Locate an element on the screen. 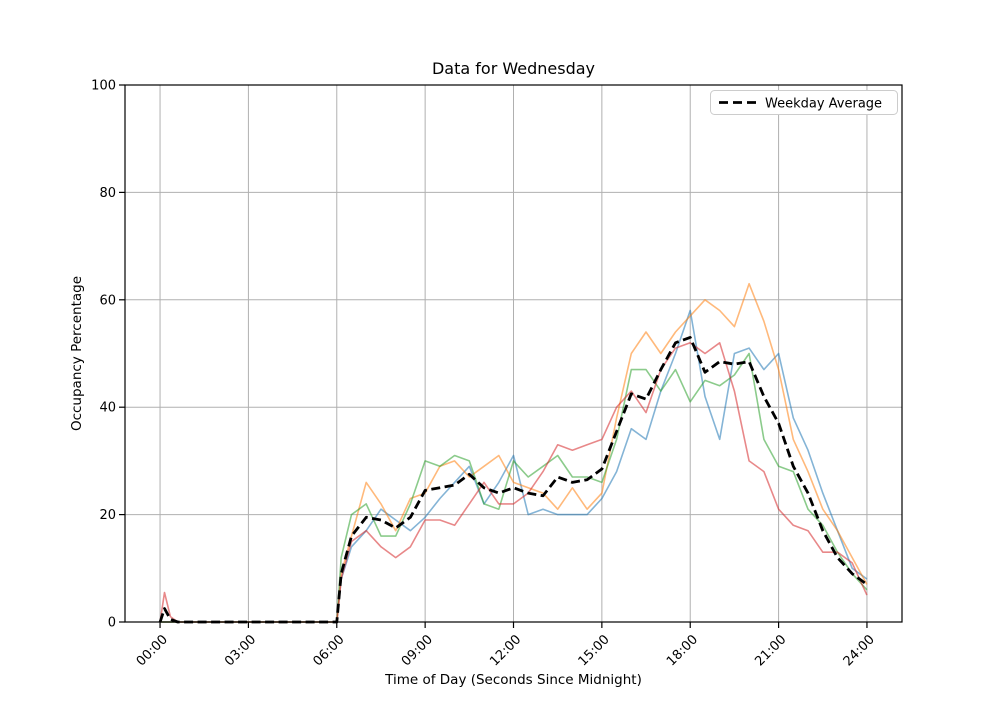  x-tick-label: 00:00 is located at coordinates (152, 650).